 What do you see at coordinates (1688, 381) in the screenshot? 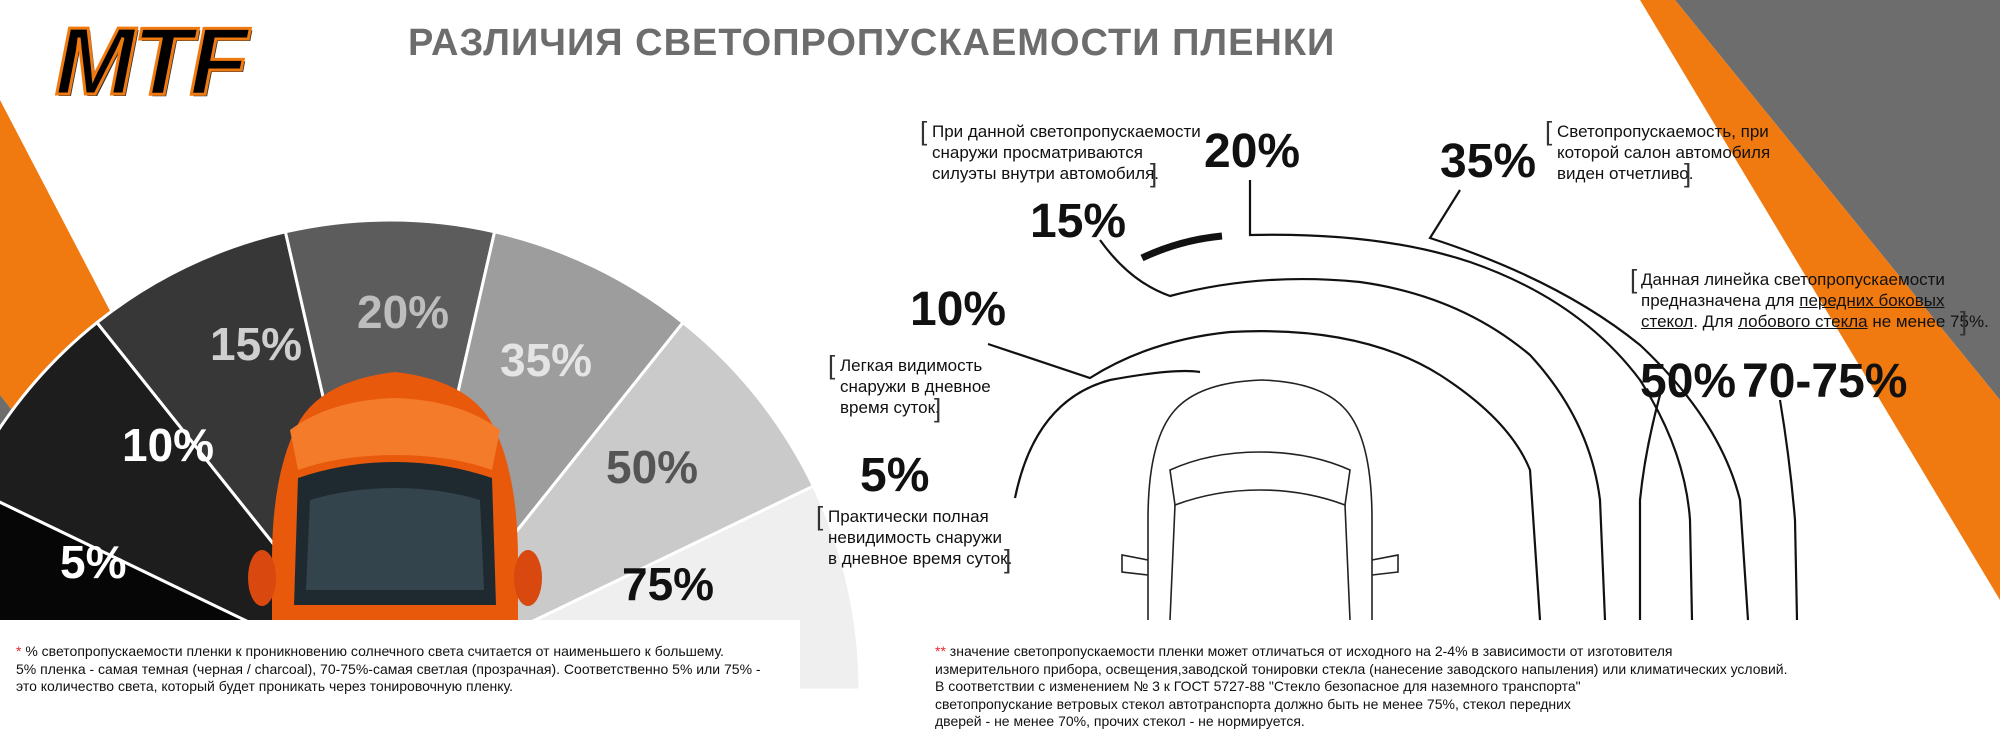
I see `diagram-label-50: 50%` at bounding box center [1688, 381].